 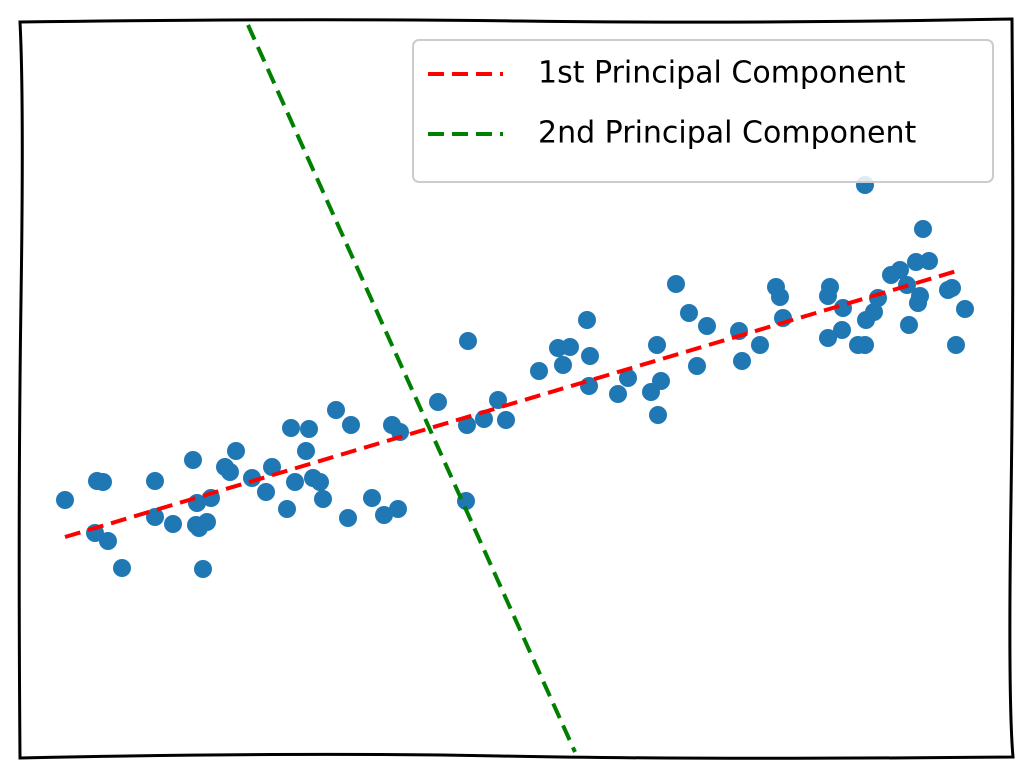 I want to click on legend-label: 1st Principal Component, so click(x=722, y=73).